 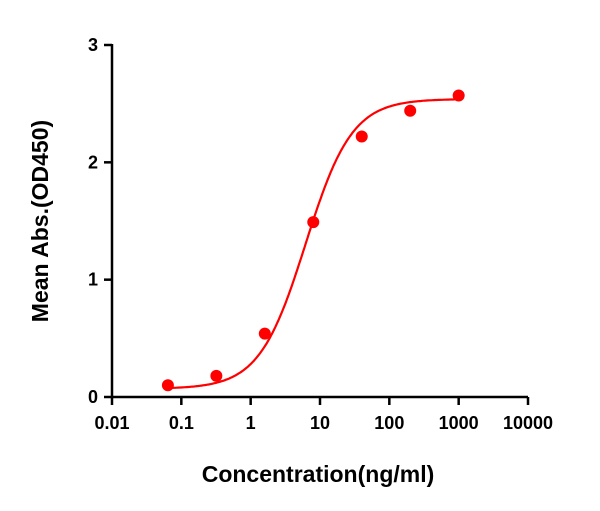 What do you see at coordinates (40, 221) in the screenshot?
I see `y-axis-label: Mean Abs.(OD450)` at bounding box center [40, 221].